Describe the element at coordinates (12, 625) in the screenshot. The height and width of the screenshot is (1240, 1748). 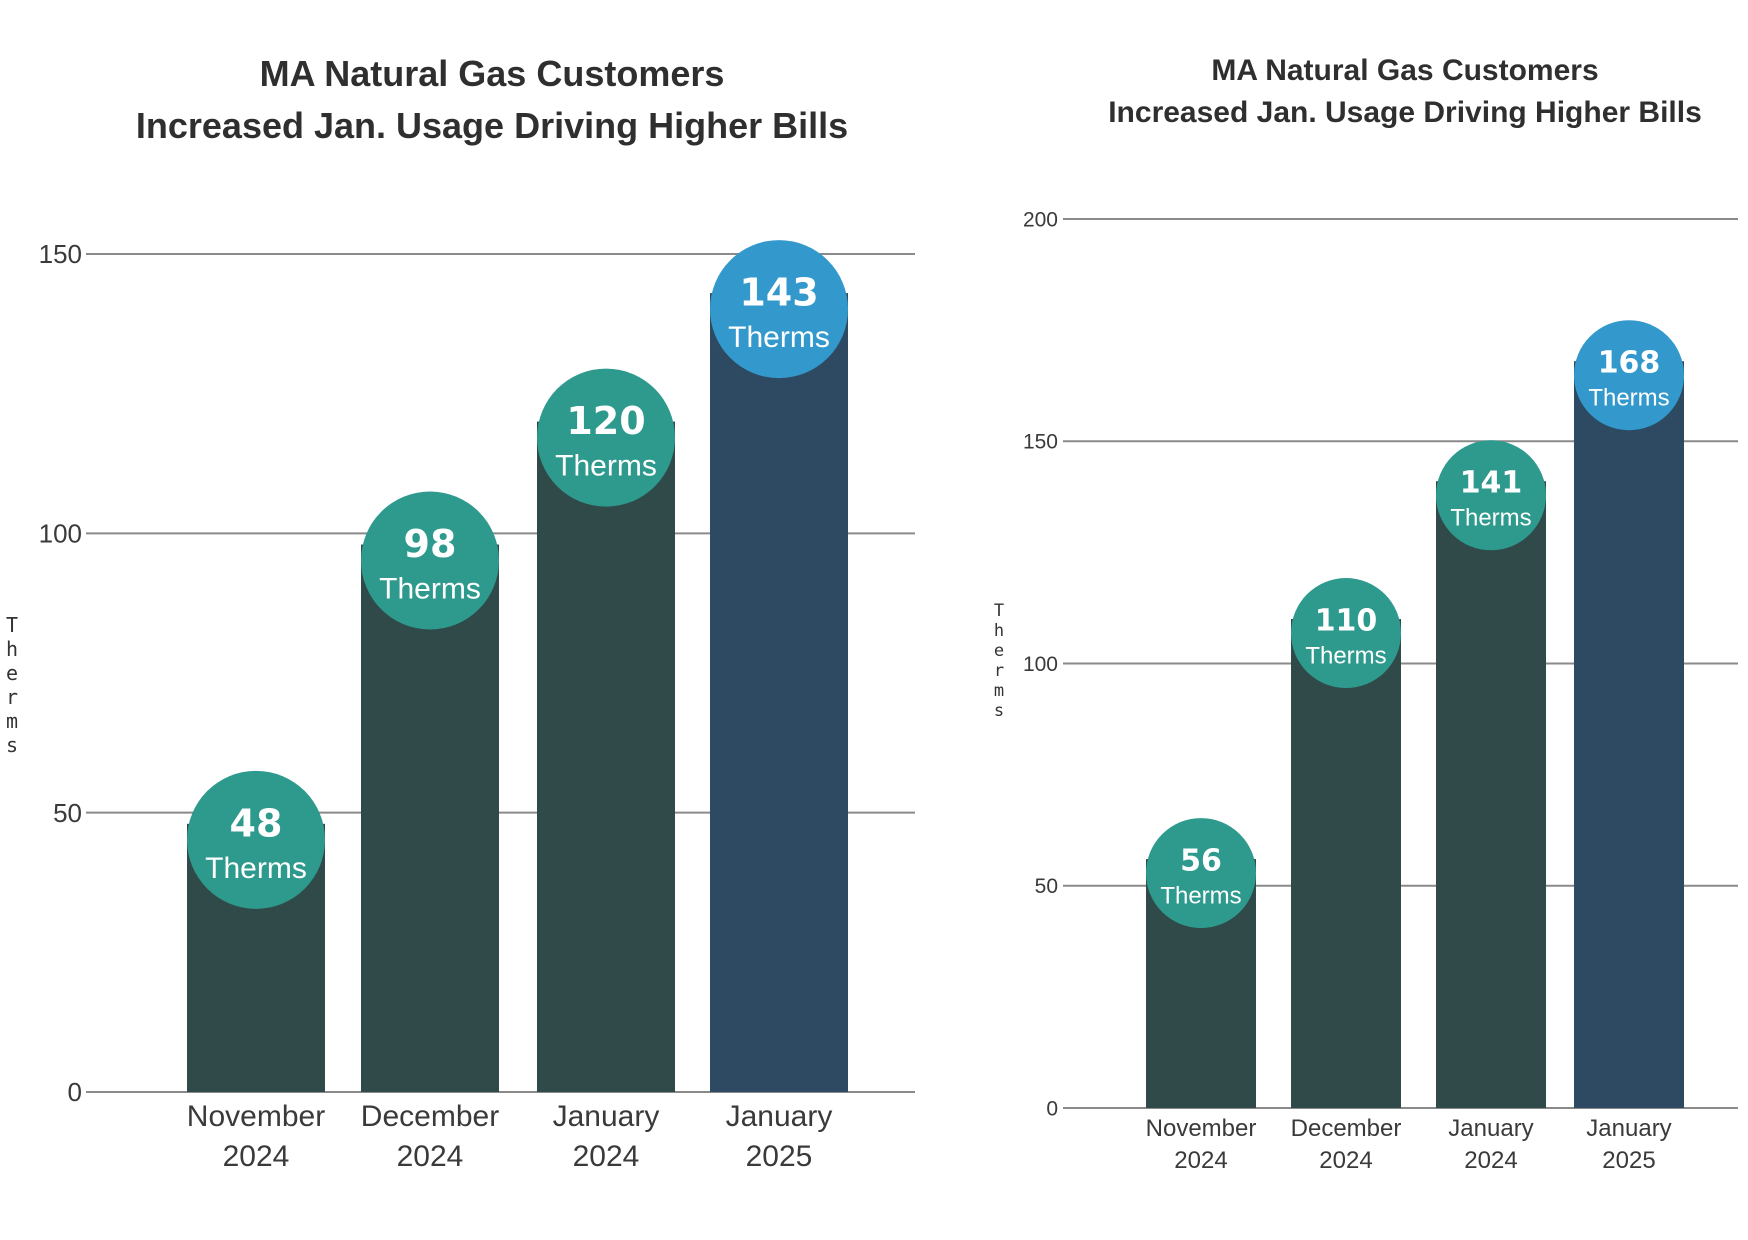
I see `left-ylabel-letter: T` at that location.